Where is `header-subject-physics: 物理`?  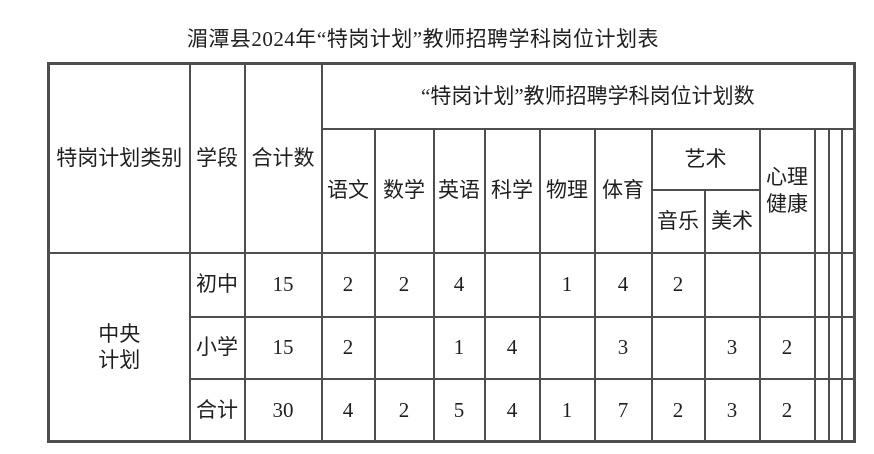
header-subject-physics: 物理 is located at coordinates (567, 190).